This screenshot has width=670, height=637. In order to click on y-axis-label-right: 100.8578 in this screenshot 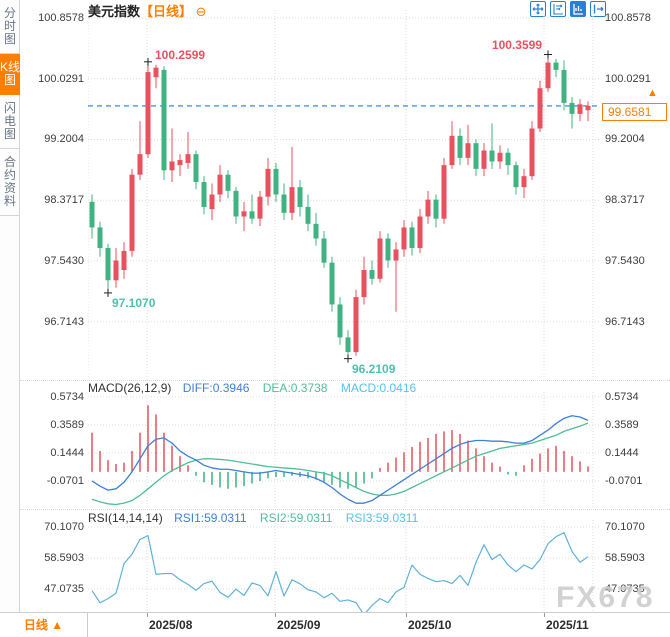, I will do `click(628, 18)`.